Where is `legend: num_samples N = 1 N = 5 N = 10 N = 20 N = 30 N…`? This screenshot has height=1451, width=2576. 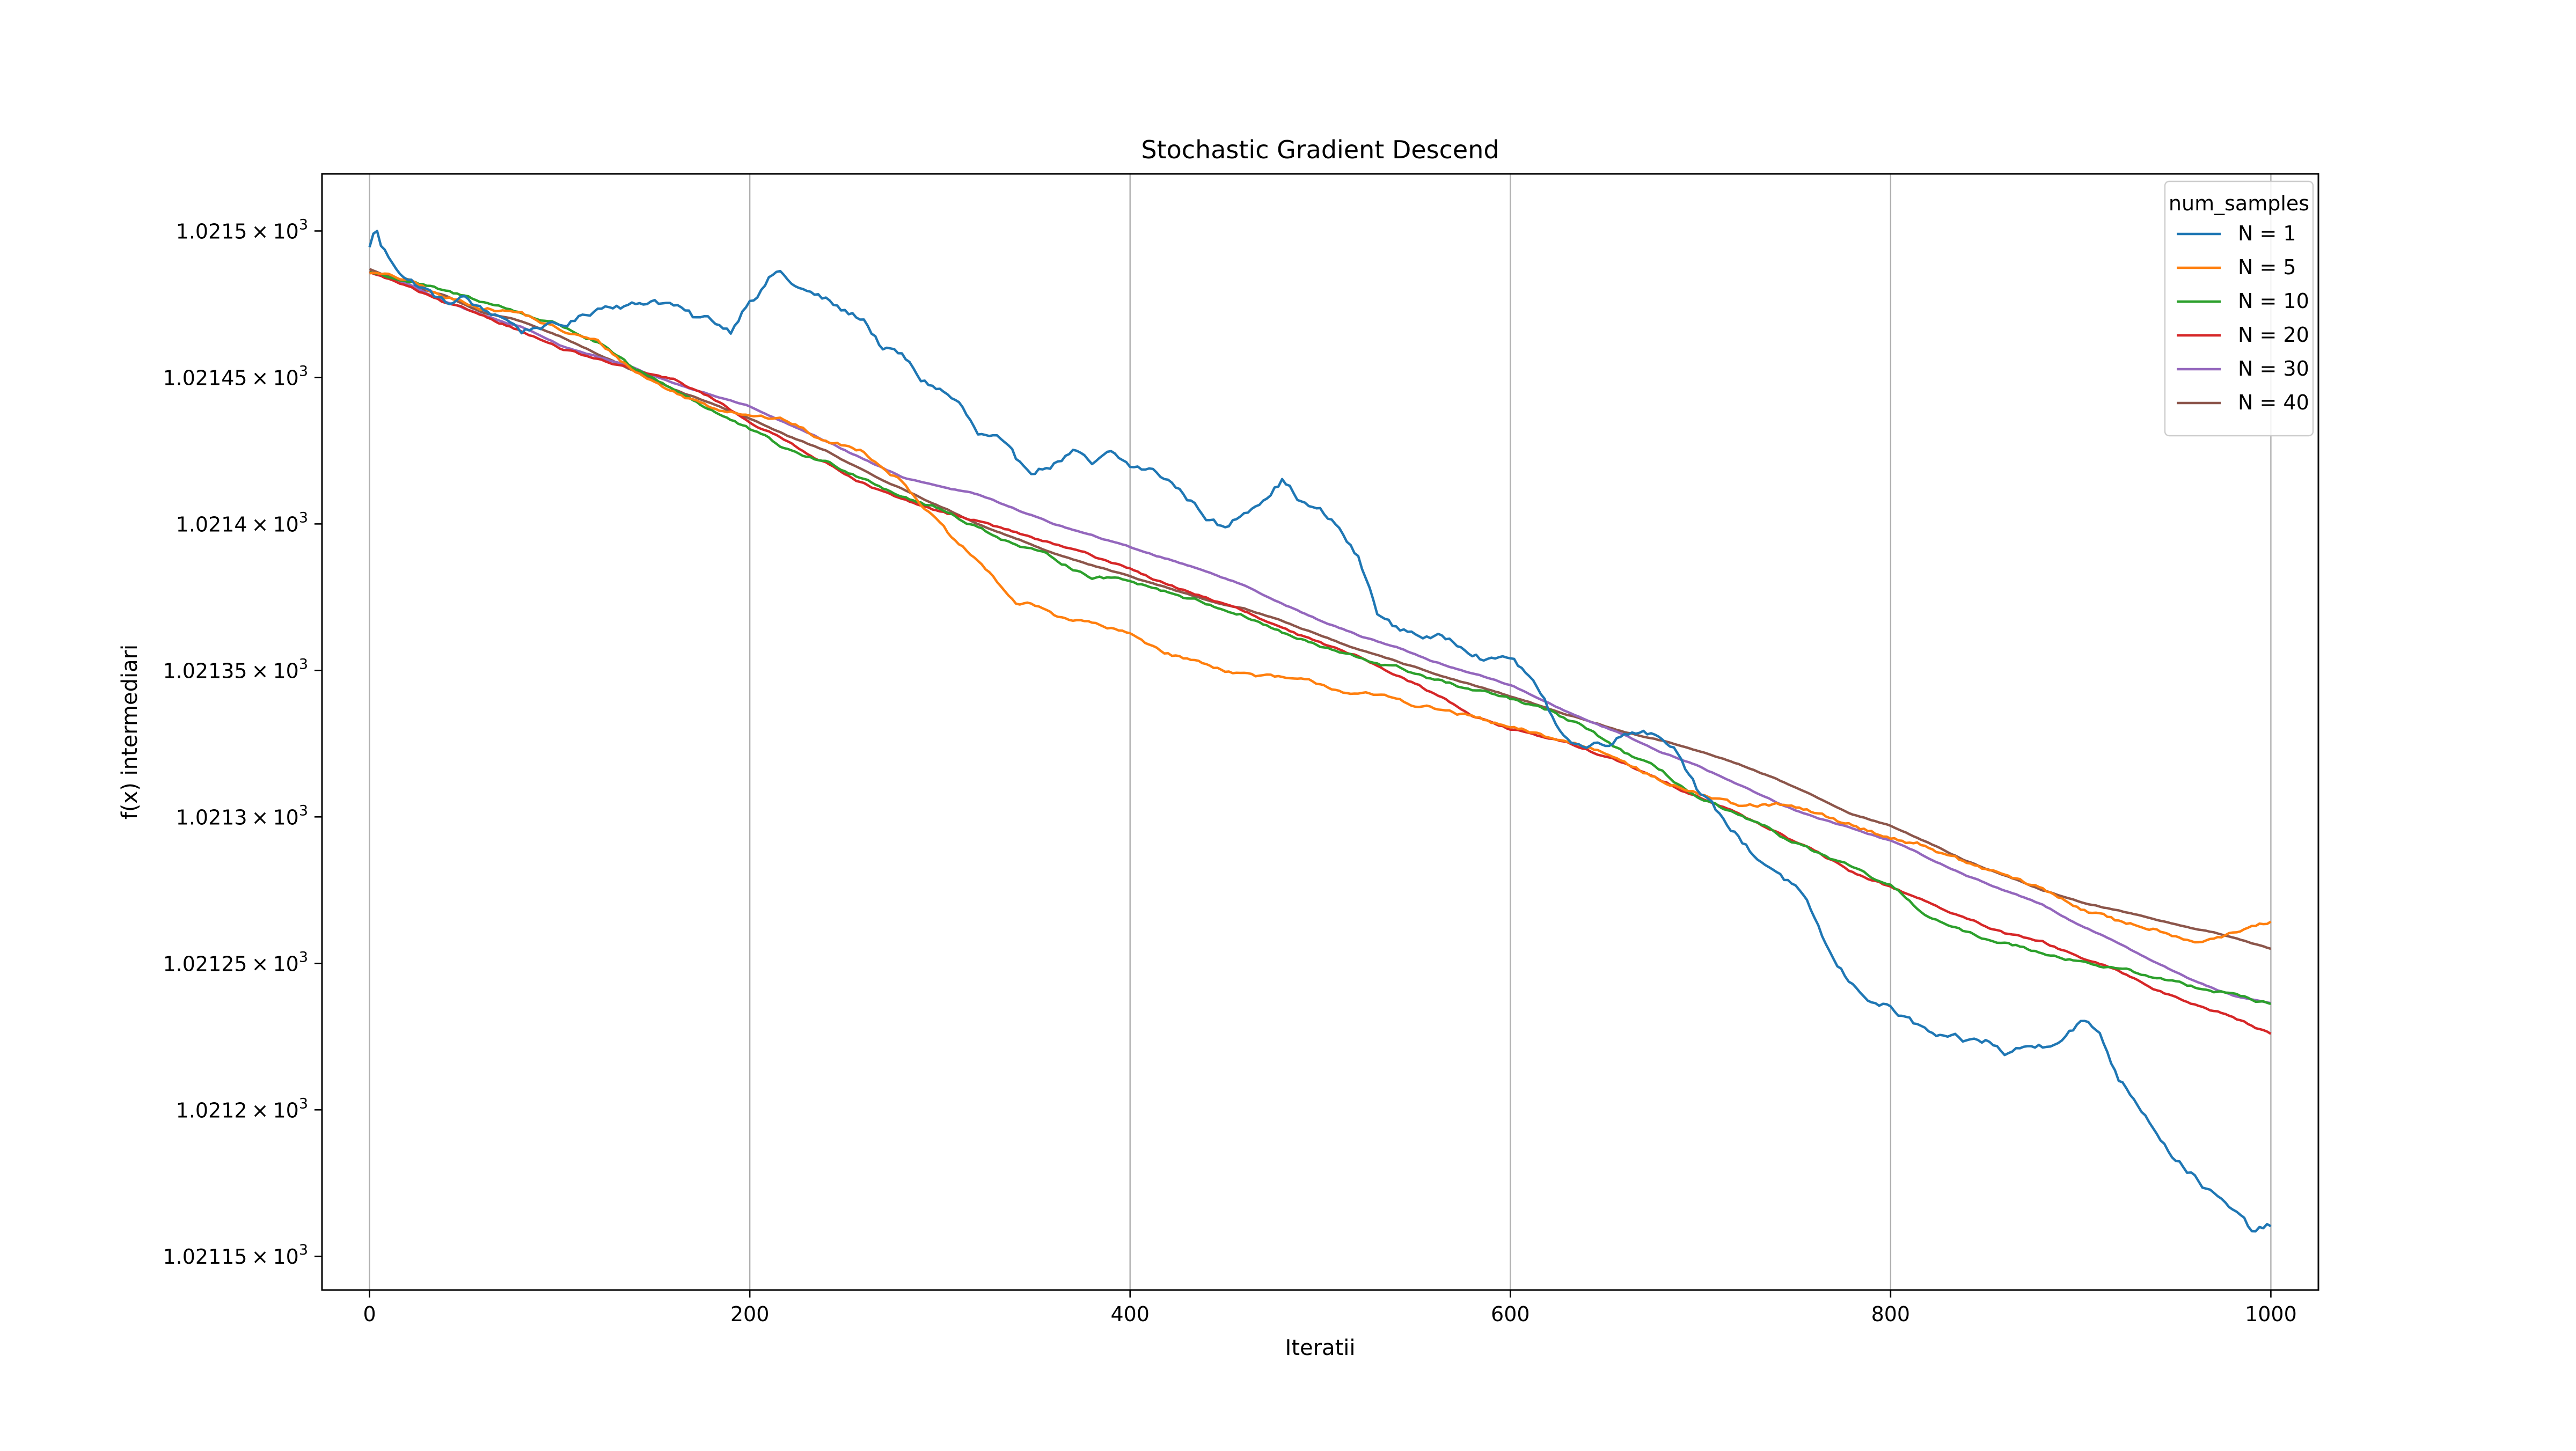 legend: num_samples N = 1 N = 5 N = 10 N = 20 N = 30 N… is located at coordinates (2239, 309).